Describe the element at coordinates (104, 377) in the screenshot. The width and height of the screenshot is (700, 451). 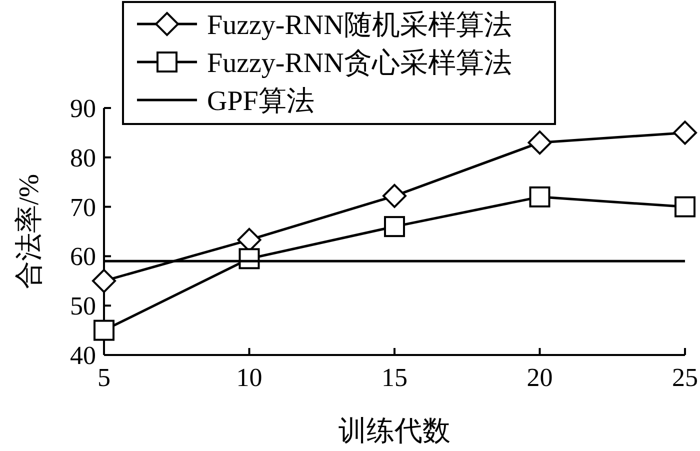
I see `x-tick-label: 5` at that location.